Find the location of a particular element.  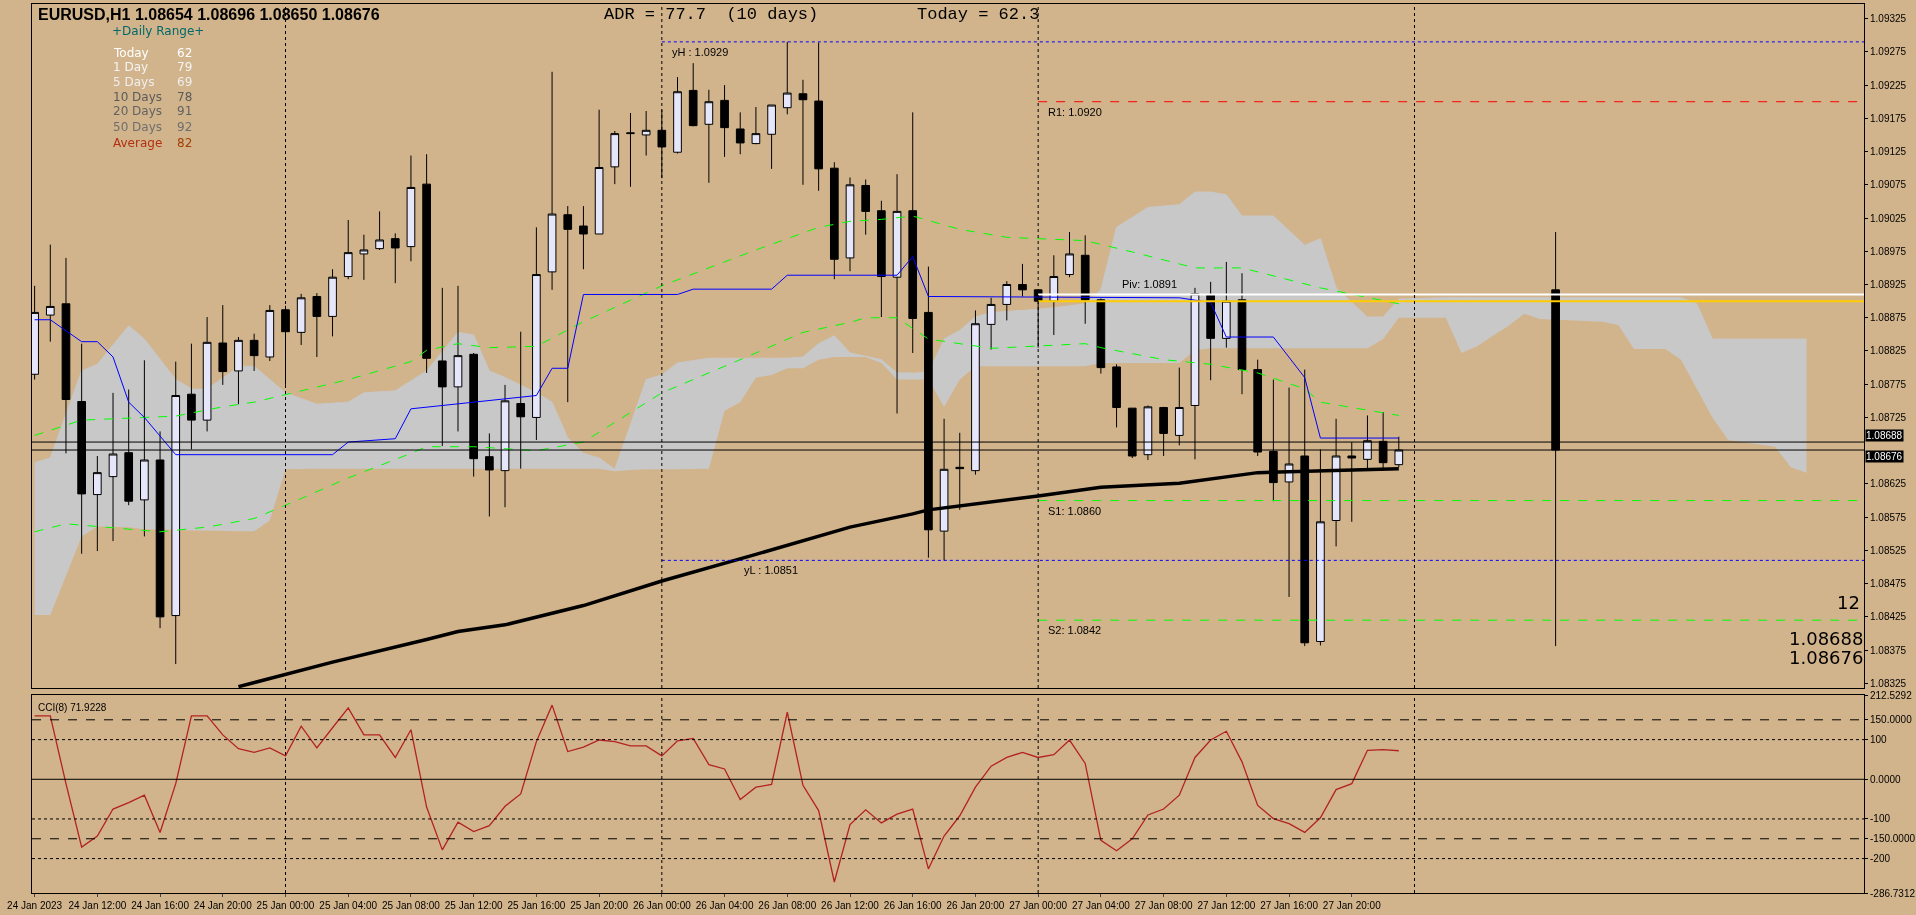

x-tick-label: 26 Jan 20:00 is located at coordinates (975, 905).